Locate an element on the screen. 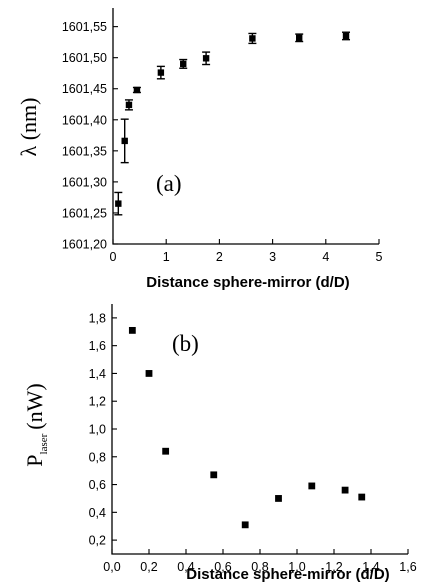 The image size is (437, 586). x-tick-label: 1,4 is located at coordinates (370, 567).